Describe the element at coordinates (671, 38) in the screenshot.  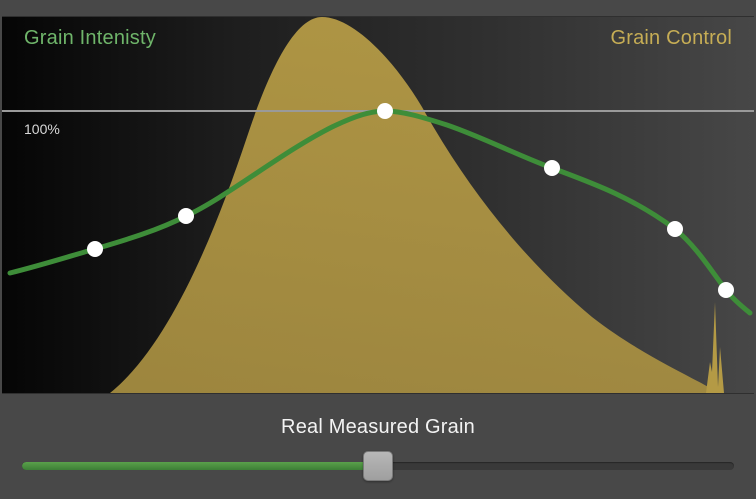
I see `grain-control-label: Grain Control` at that location.